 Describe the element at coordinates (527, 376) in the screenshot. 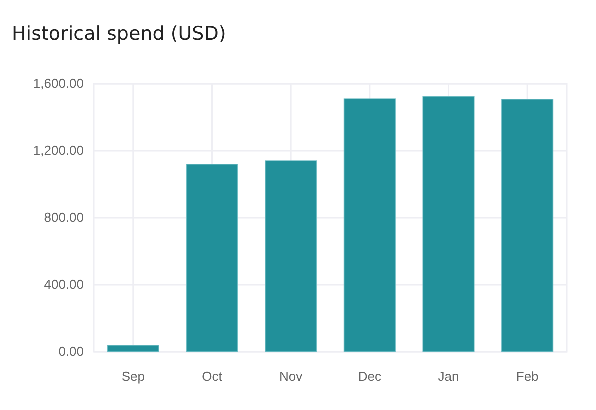

I see `x-tick-label: Feb` at that location.